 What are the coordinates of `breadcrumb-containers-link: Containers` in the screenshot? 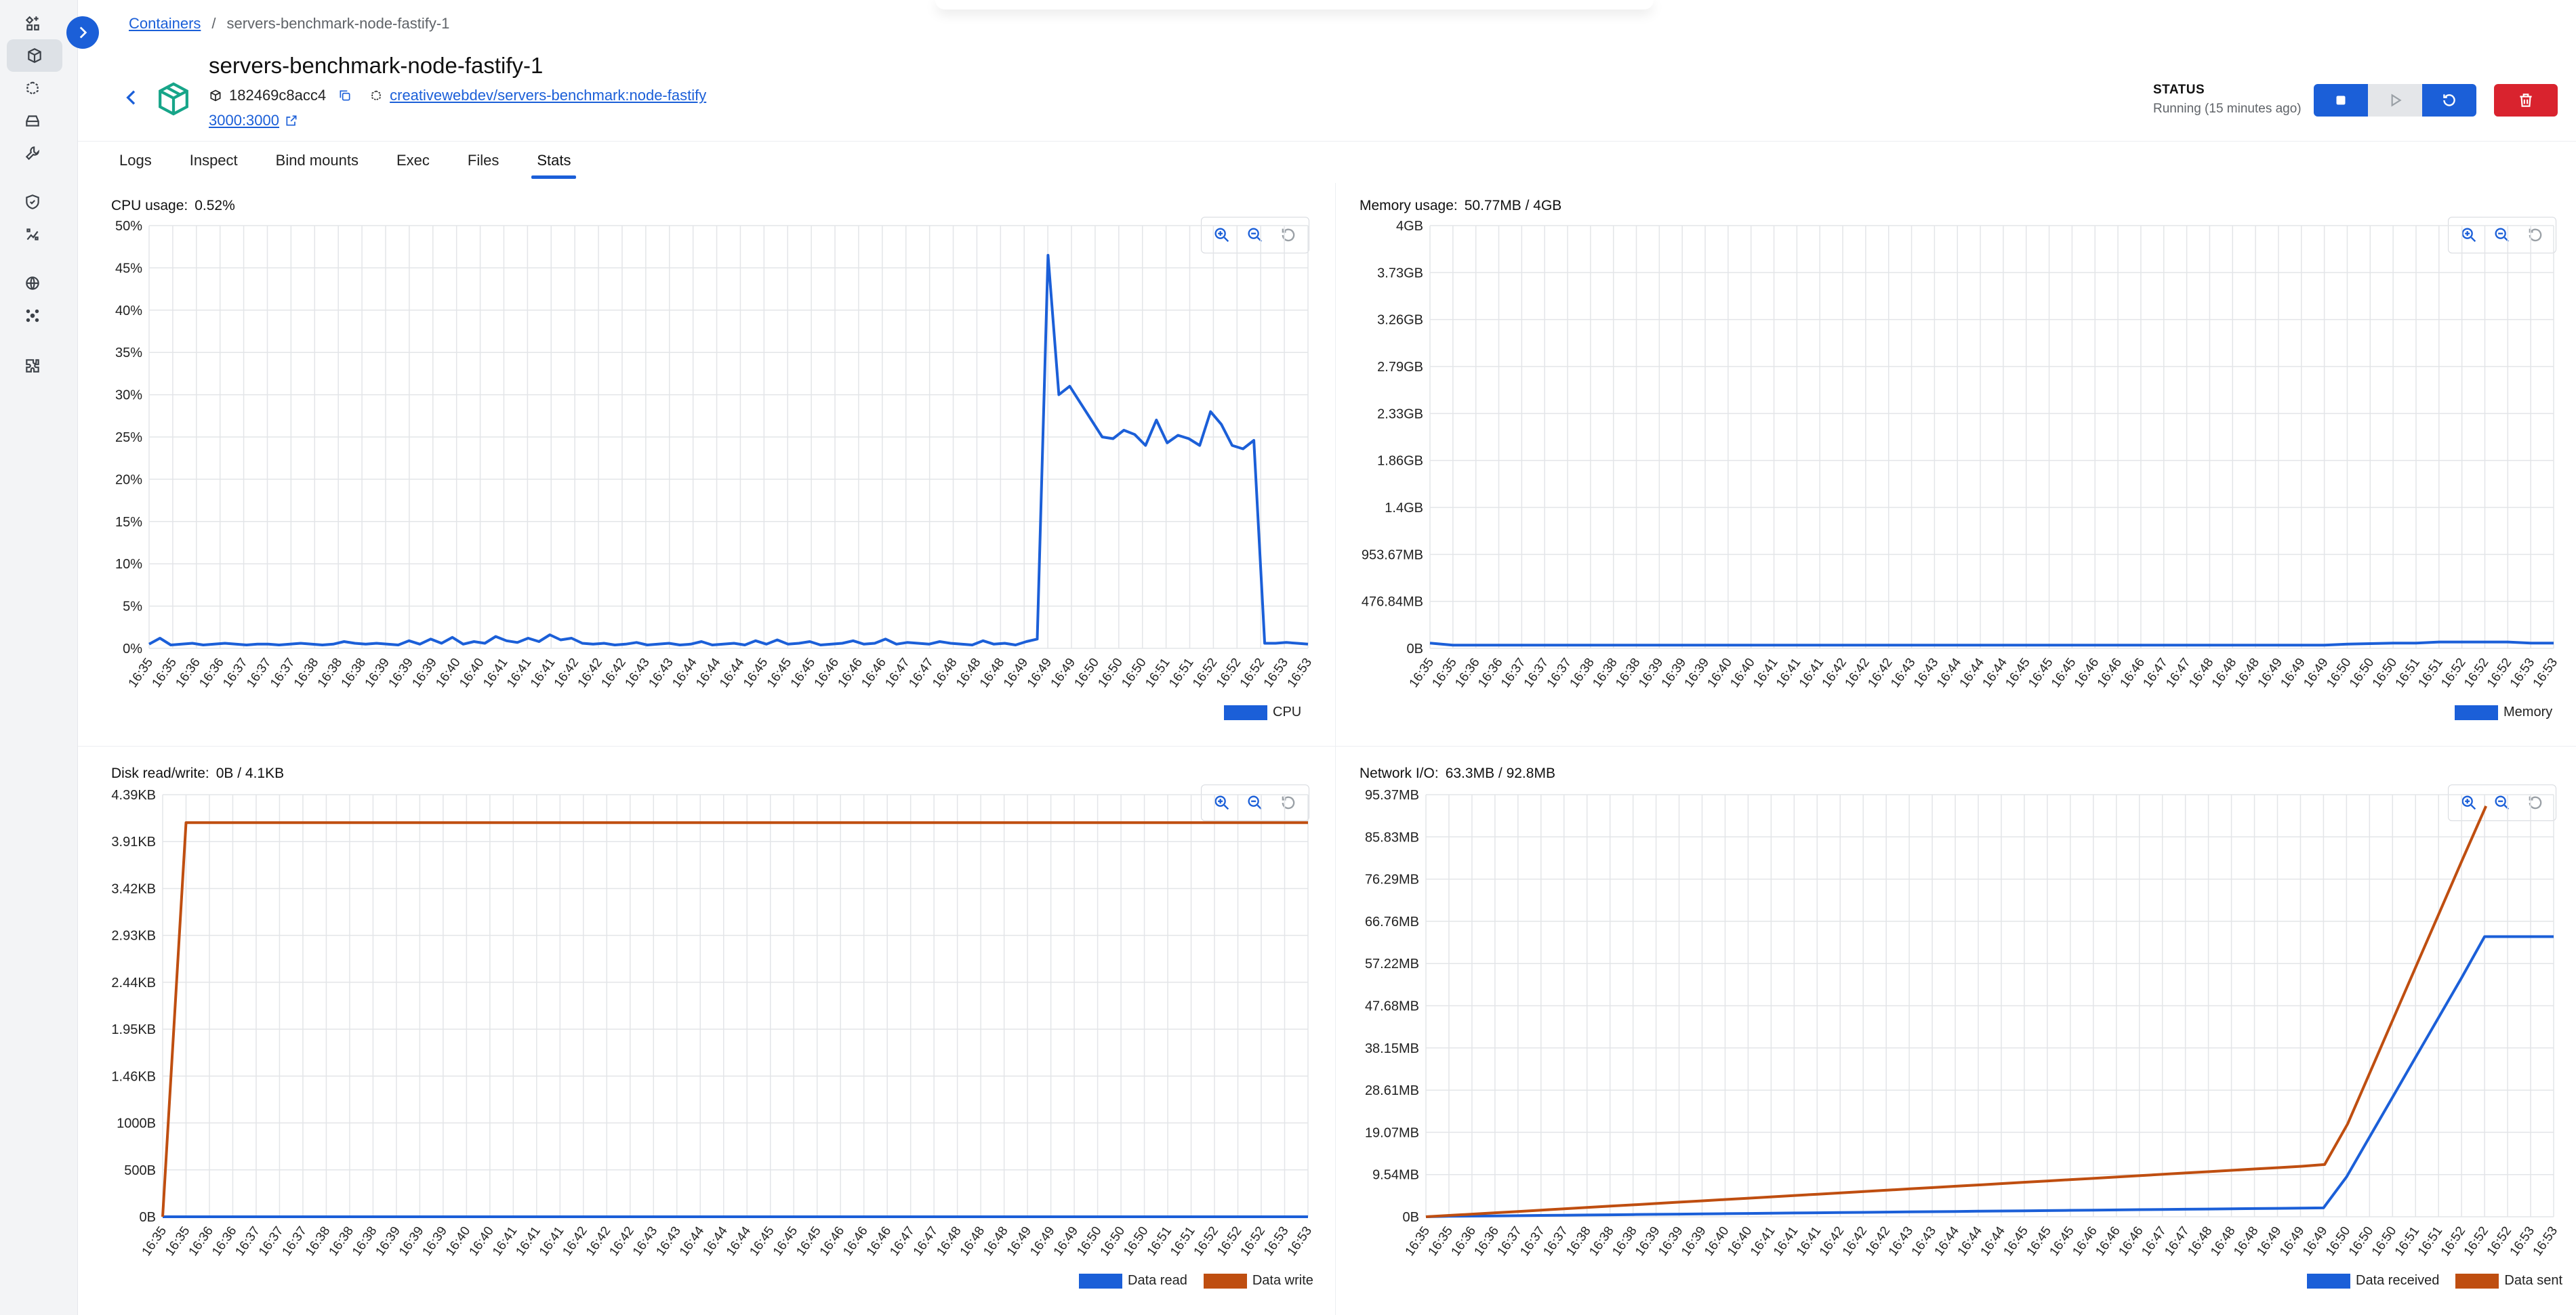 It's located at (165, 23).